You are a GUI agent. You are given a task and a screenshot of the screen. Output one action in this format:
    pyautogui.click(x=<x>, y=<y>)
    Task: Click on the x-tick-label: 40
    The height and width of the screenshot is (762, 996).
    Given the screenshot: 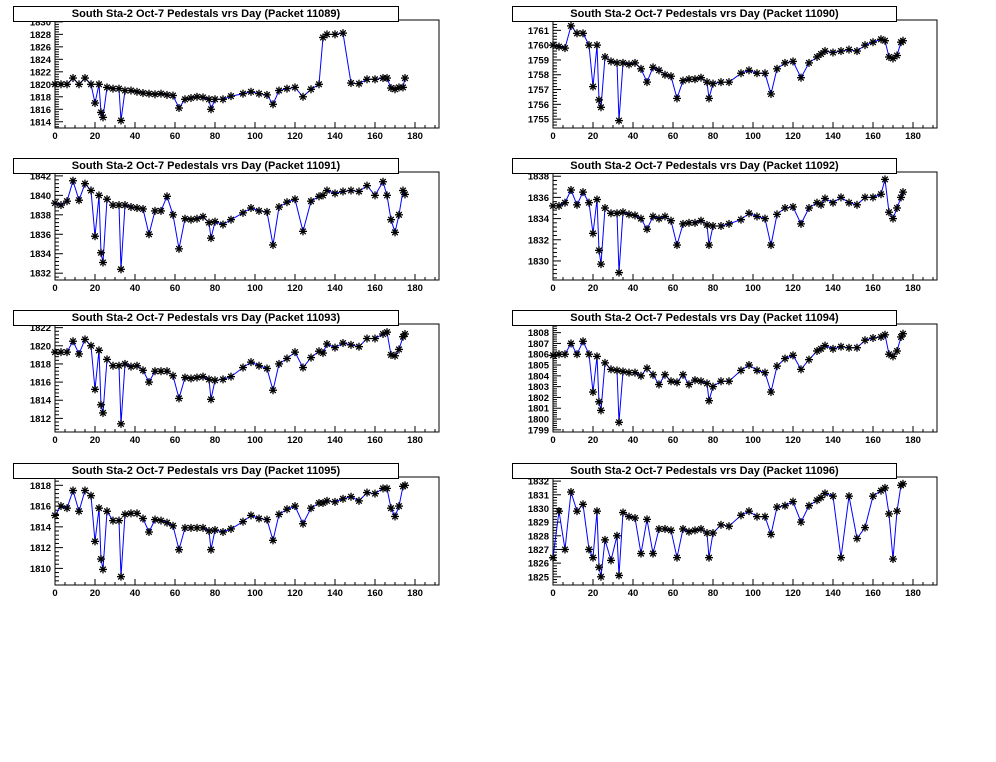 What is the action you would take?
    pyautogui.click(x=633, y=136)
    